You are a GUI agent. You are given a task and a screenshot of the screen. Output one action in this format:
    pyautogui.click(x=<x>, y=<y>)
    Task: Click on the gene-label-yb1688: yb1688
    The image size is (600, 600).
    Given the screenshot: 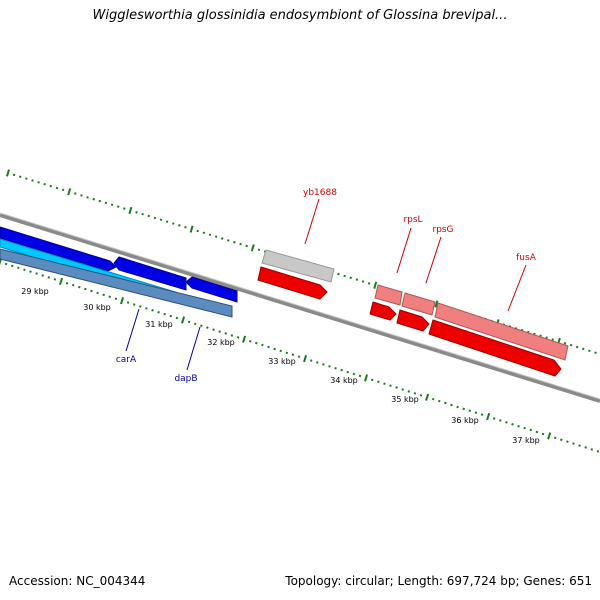 What is the action you would take?
    pyautogui.click(x=320, y=193)
    